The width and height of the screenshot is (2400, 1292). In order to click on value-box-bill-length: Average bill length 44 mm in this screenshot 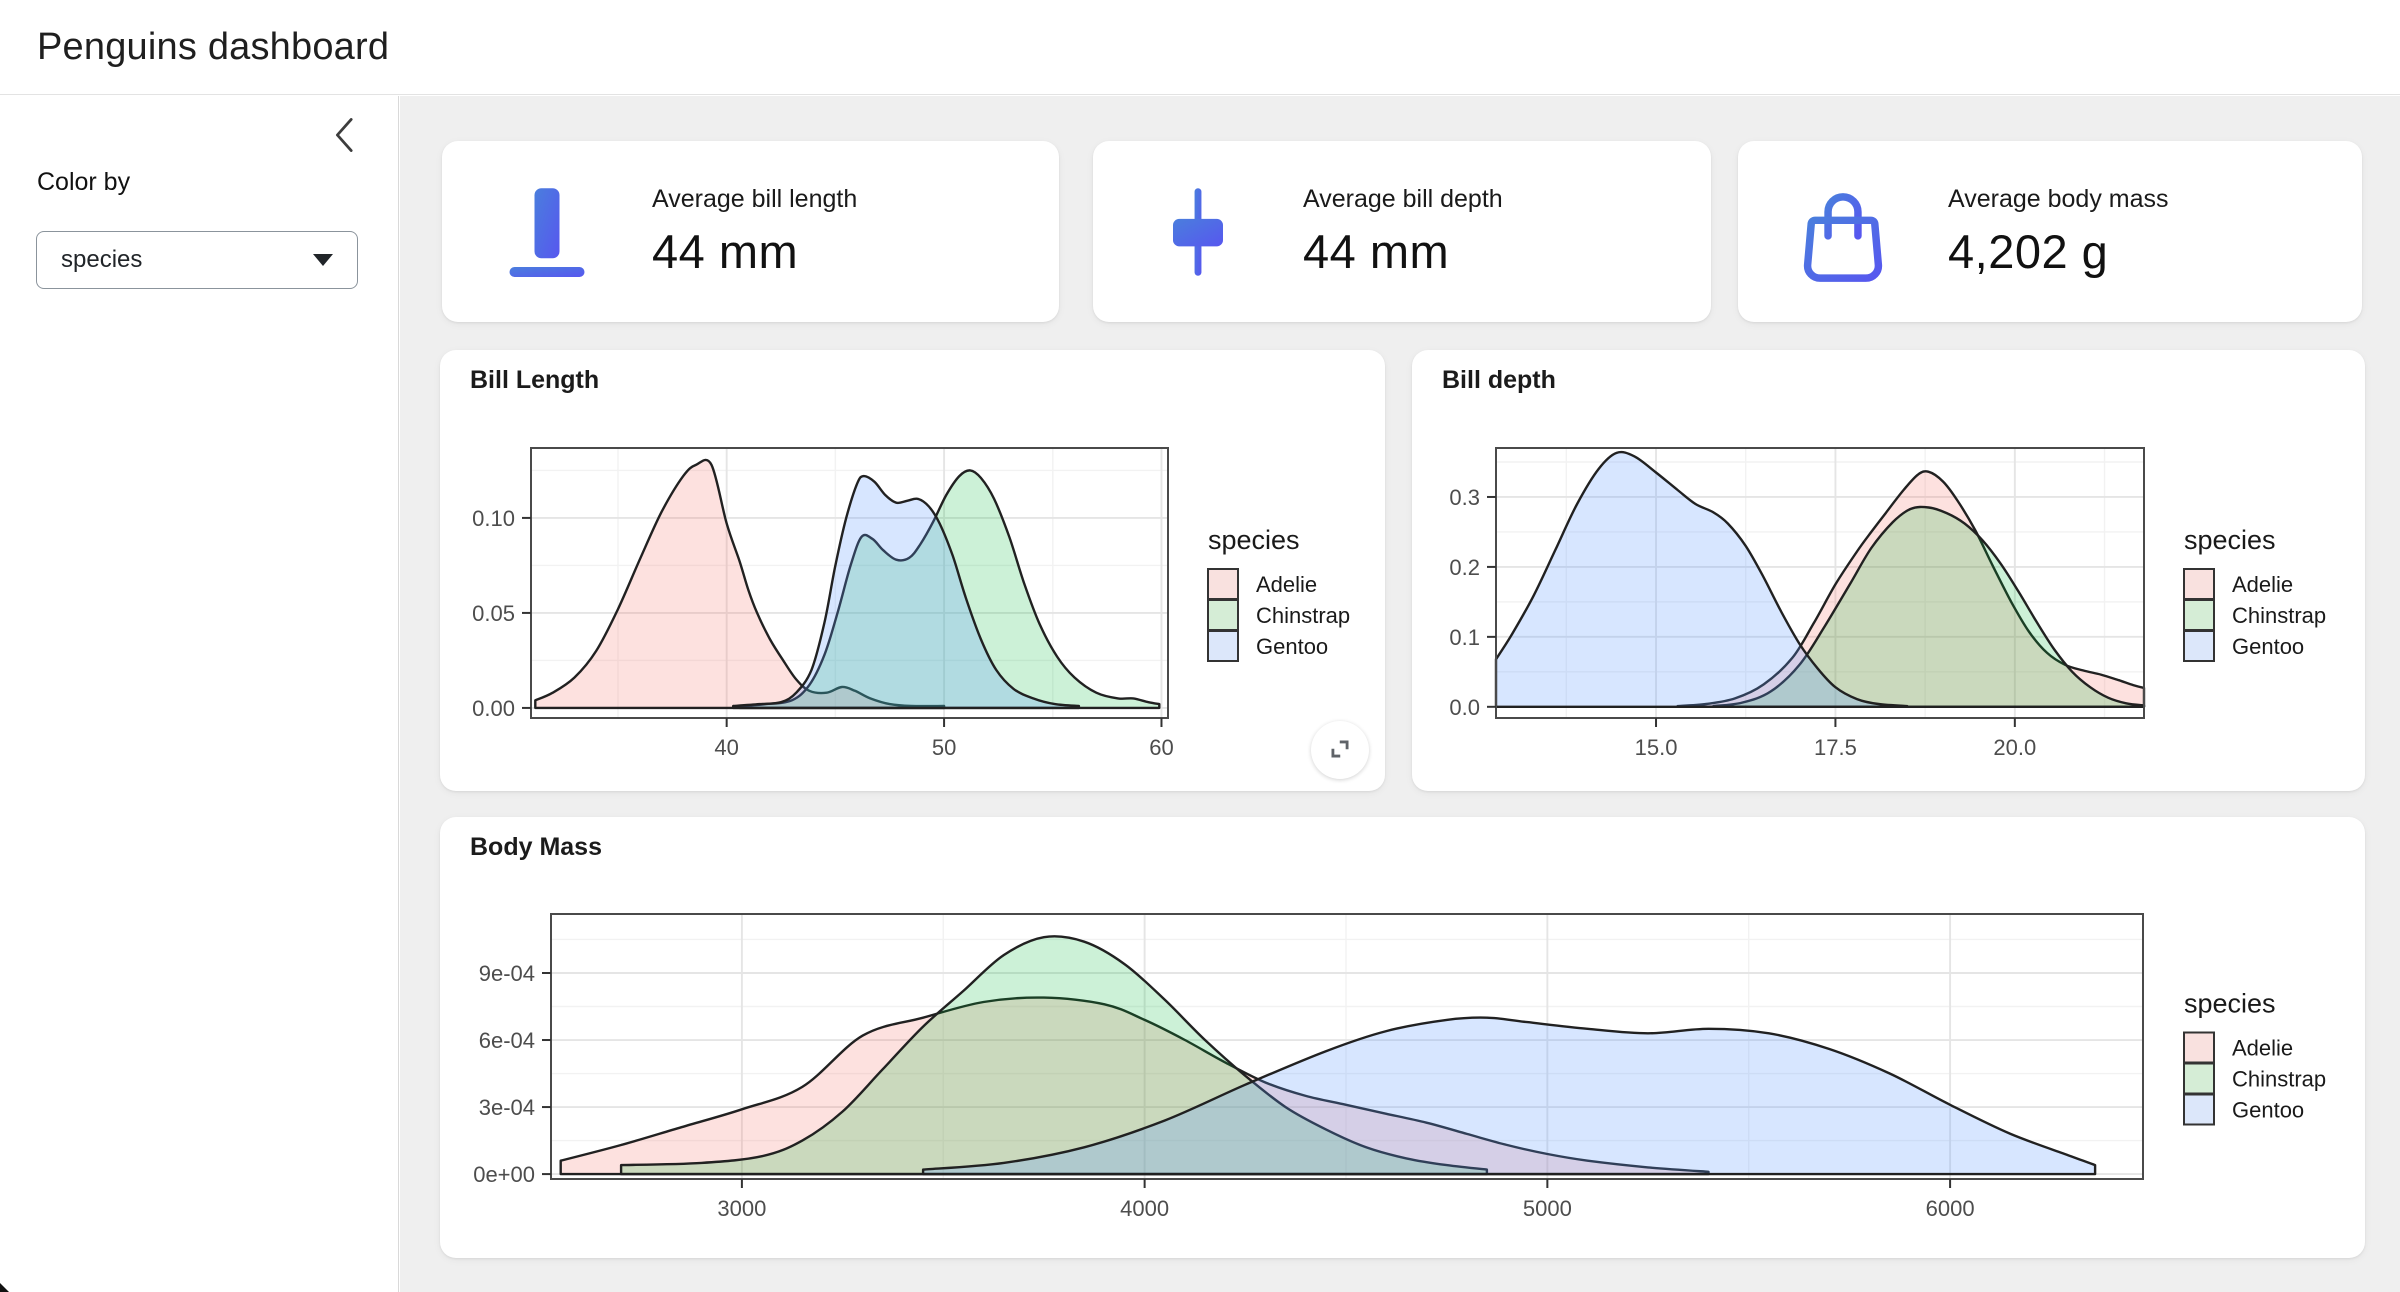, I will do `click(750, 231)`.